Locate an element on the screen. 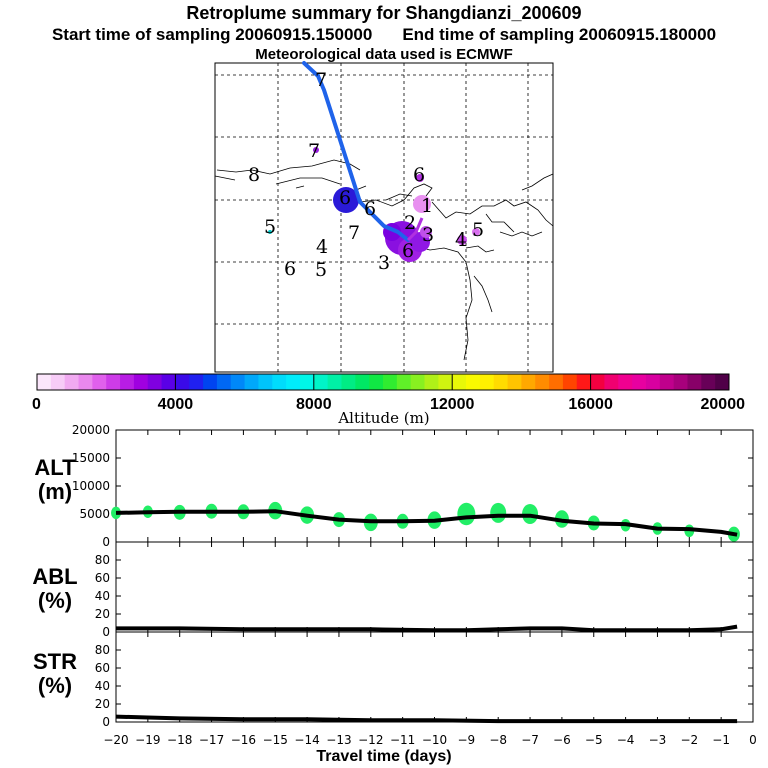  abl-label-line1: ABL is located at coordinates (55, 576).